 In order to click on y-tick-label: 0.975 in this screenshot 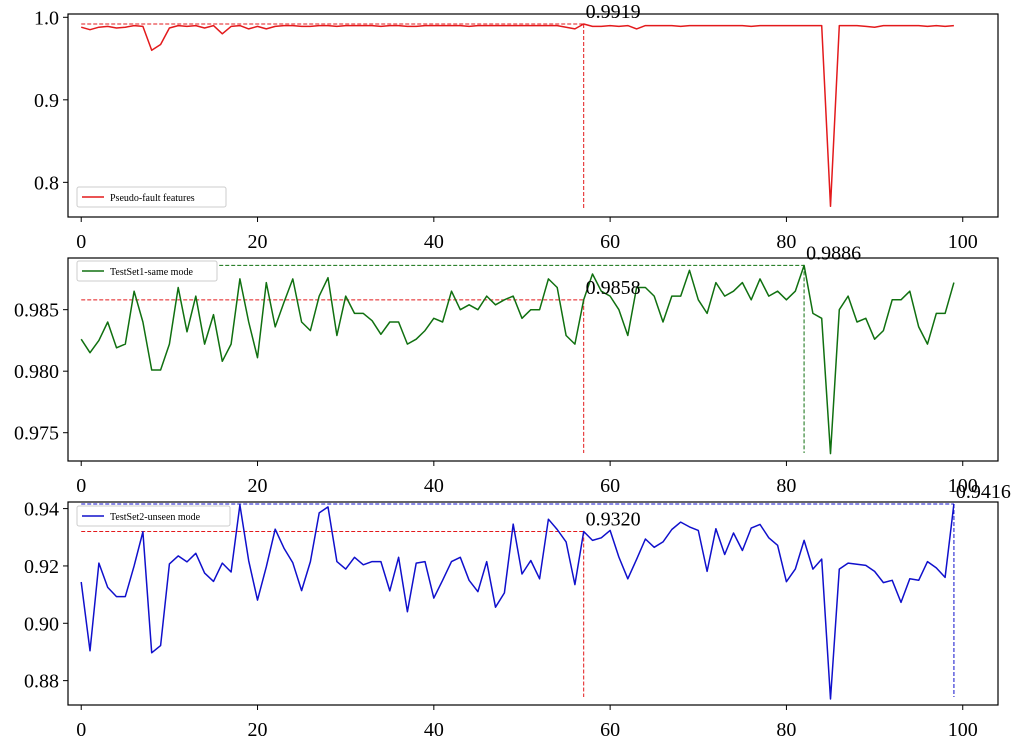, I will do `click(36, 434)`.